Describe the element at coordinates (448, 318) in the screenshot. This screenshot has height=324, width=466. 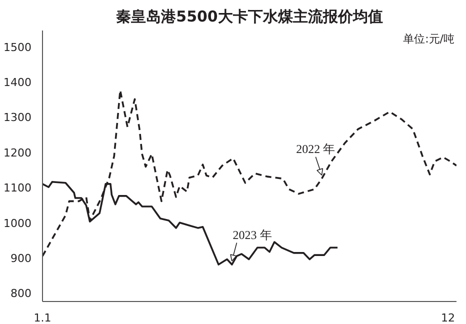
I see `x-tick-label: 12` at that location.